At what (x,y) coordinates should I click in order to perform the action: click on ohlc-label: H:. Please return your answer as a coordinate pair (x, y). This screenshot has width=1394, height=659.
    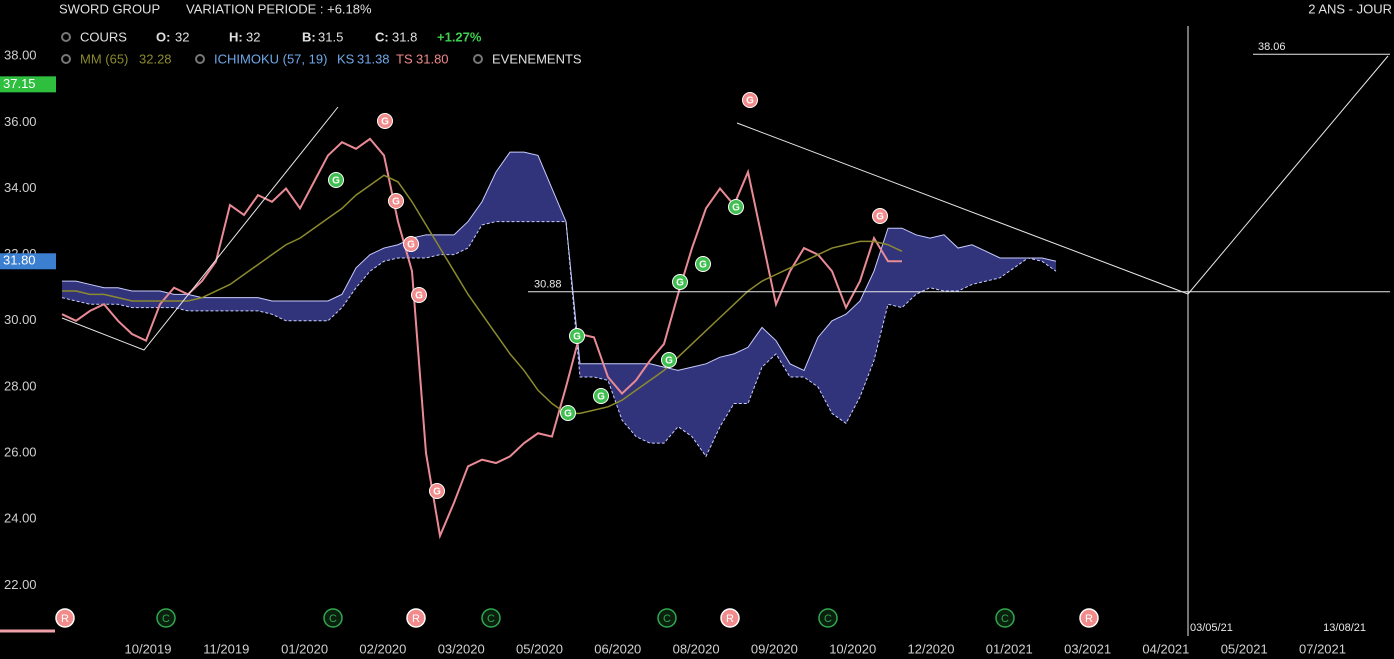
    Looking at the image, I should click on (236, 36).